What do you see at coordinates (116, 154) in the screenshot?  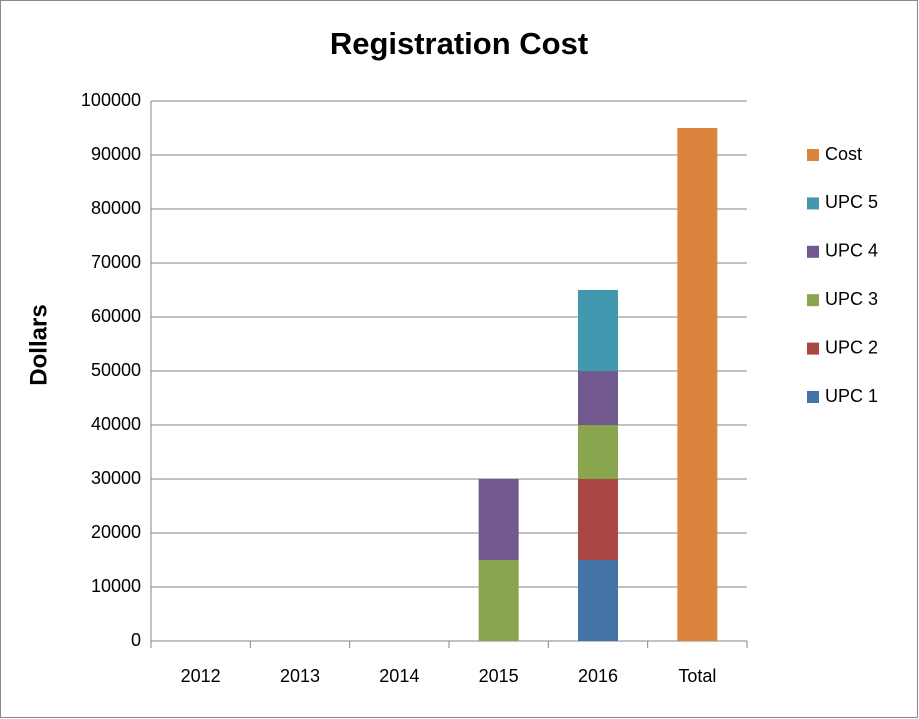 I see `y-tick-label: 90000` at bounding box center [116, 154].